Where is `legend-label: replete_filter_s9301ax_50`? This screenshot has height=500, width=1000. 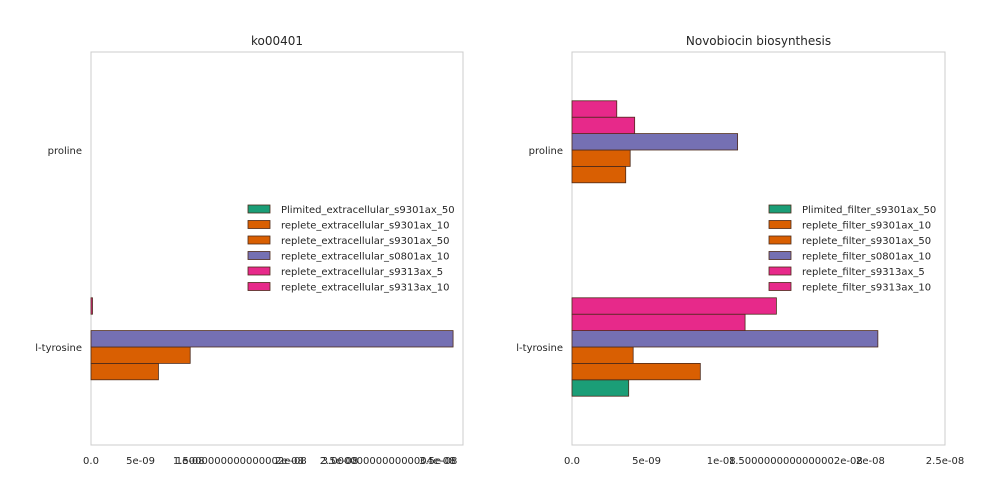 legend-label: replete_filter_s9301ax_50 is located at coordinates (866, 241).